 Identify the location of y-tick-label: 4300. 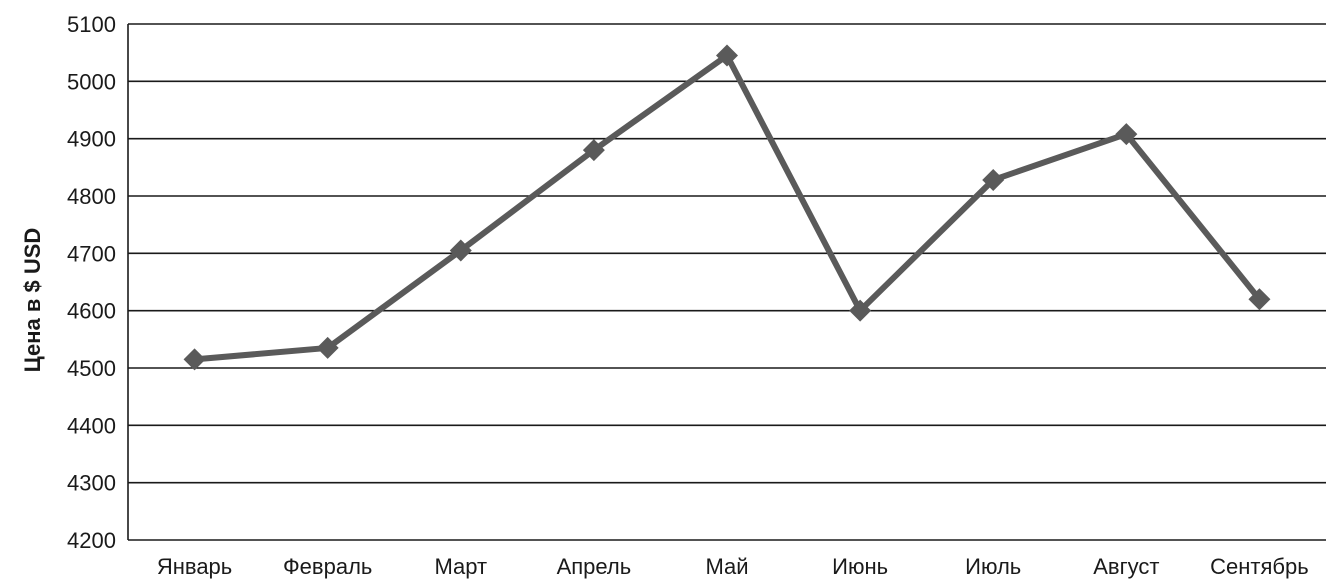
(91, 483).